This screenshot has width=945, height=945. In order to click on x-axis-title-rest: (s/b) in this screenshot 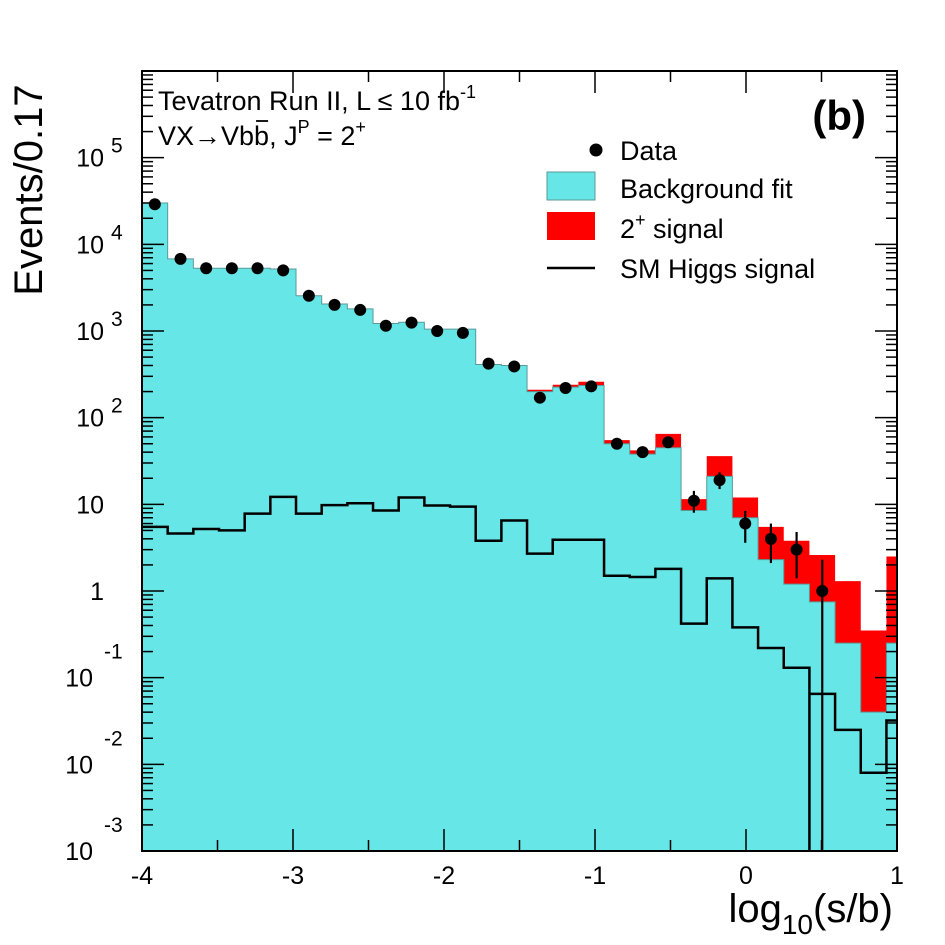, I will do `click(853, 909)`.